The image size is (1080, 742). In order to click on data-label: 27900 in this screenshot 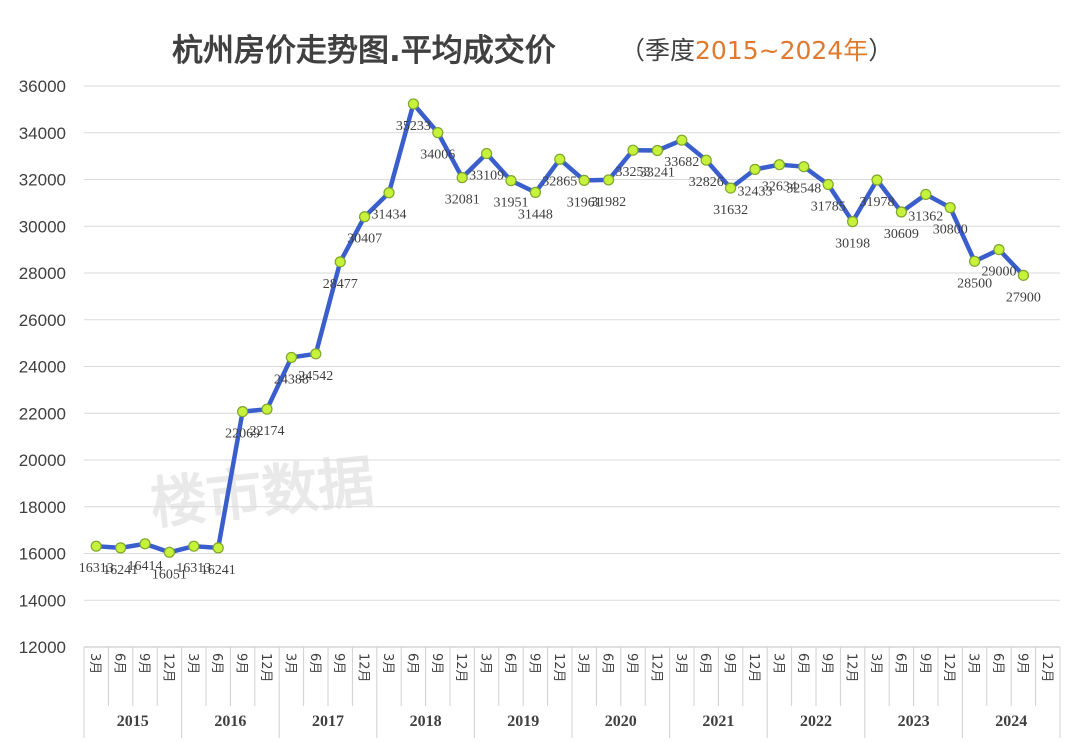, I will do `click(1023, 297)`.